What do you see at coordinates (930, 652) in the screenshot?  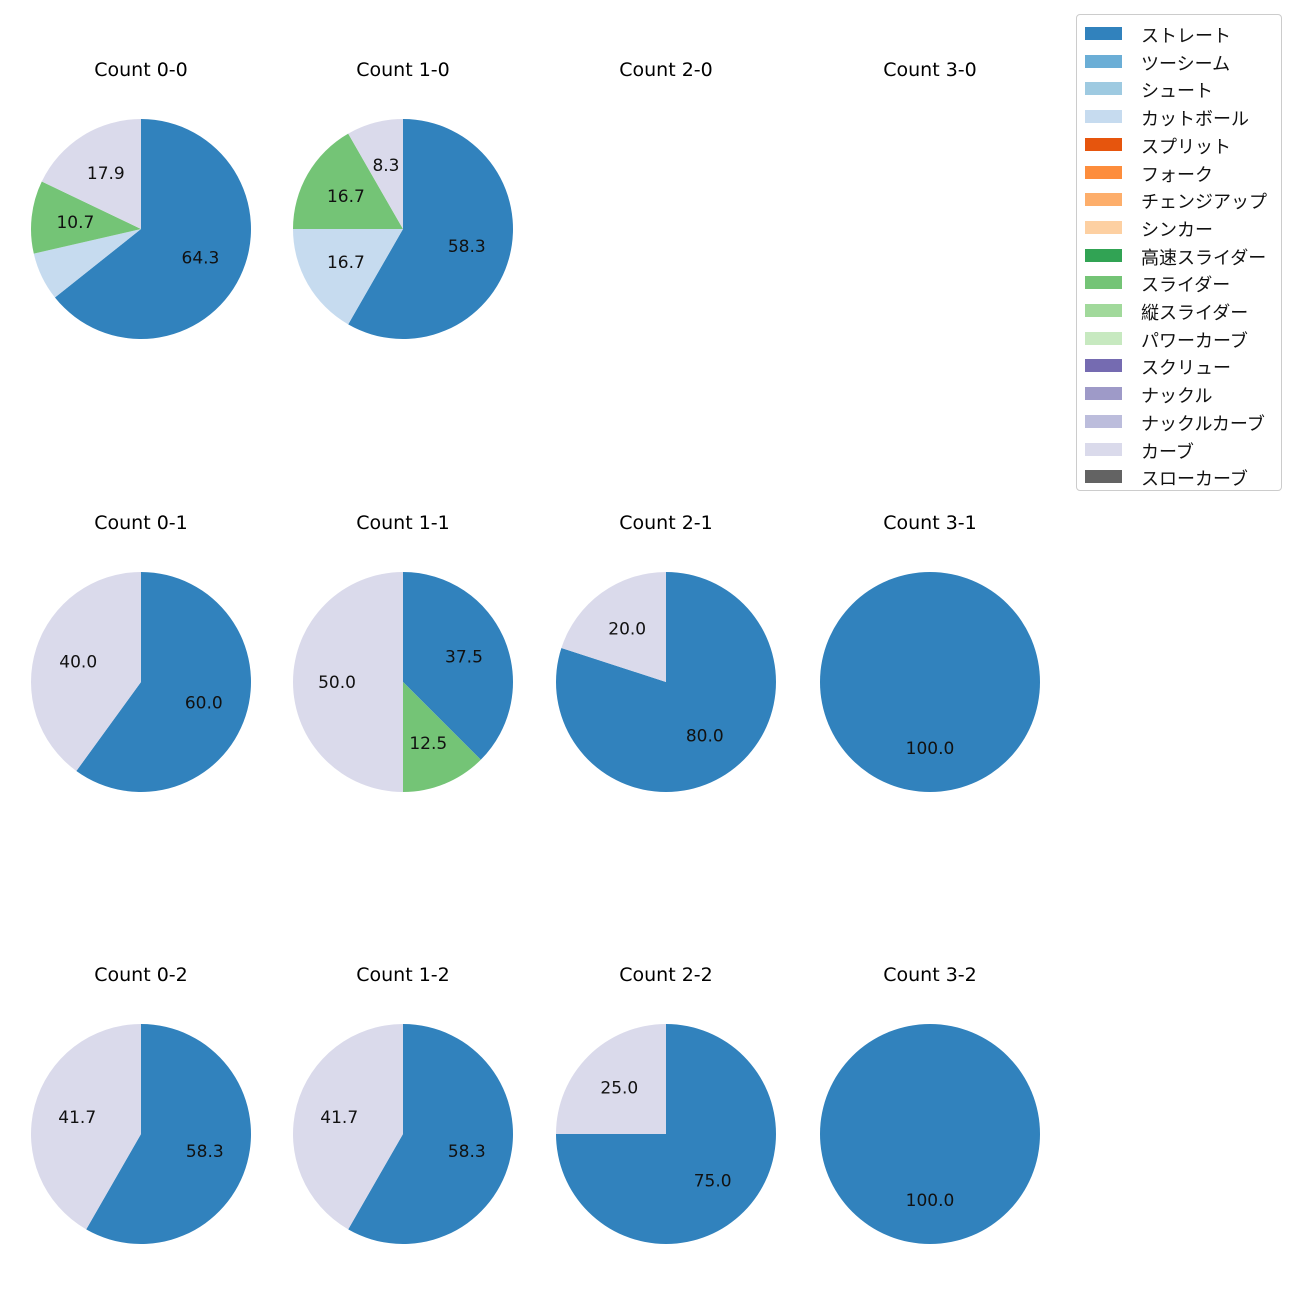 I see `pie-count-3-1: Count 3-1 100.0` at bounding box center [930, 652].